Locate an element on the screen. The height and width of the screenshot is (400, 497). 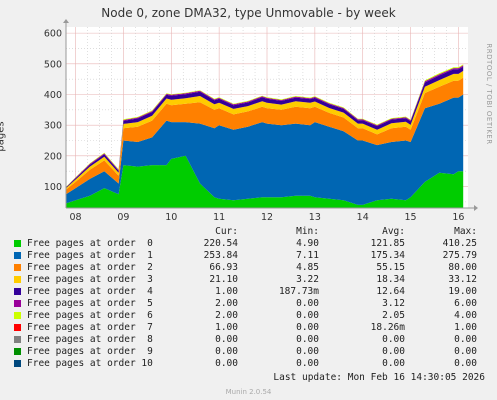
legend-min: 4.90 is located at coordinates (307, 243).